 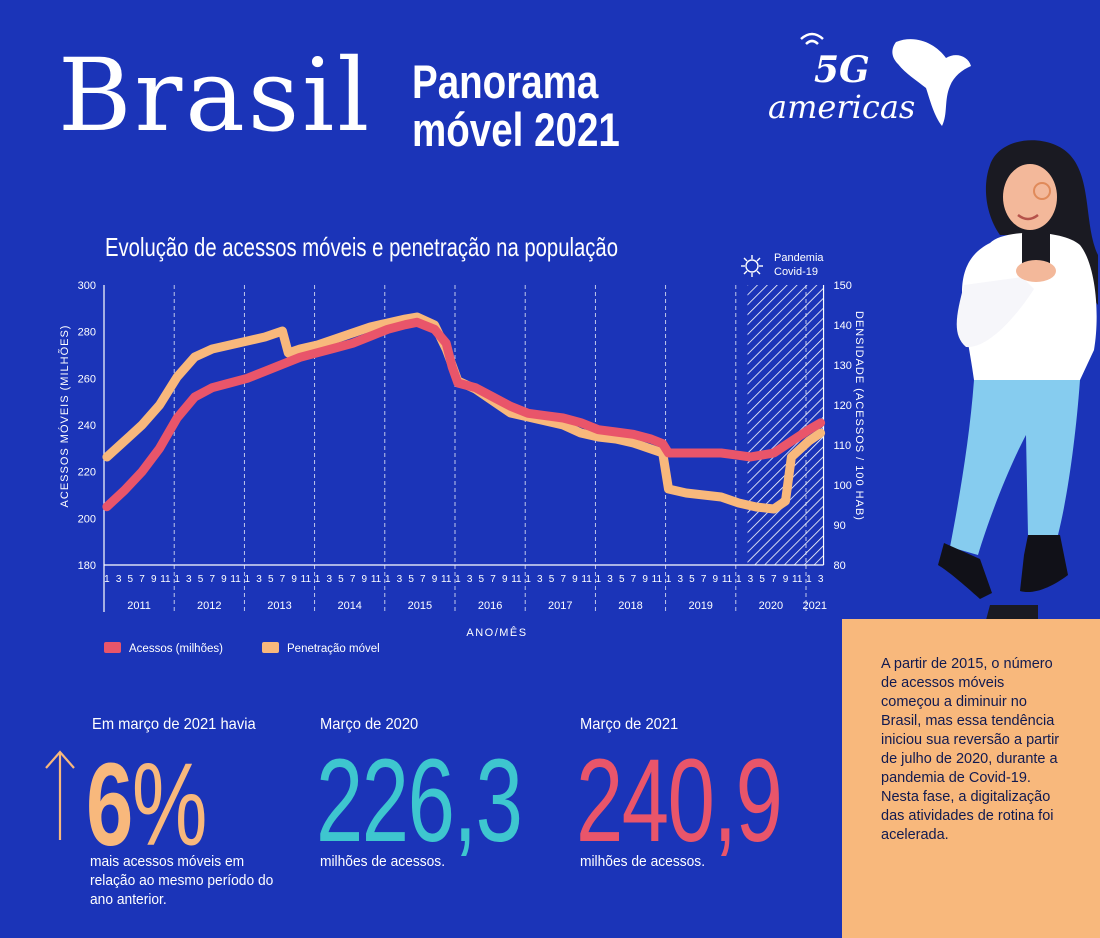 I want to click on series-line-penetracao, so click(x=464, y=413).